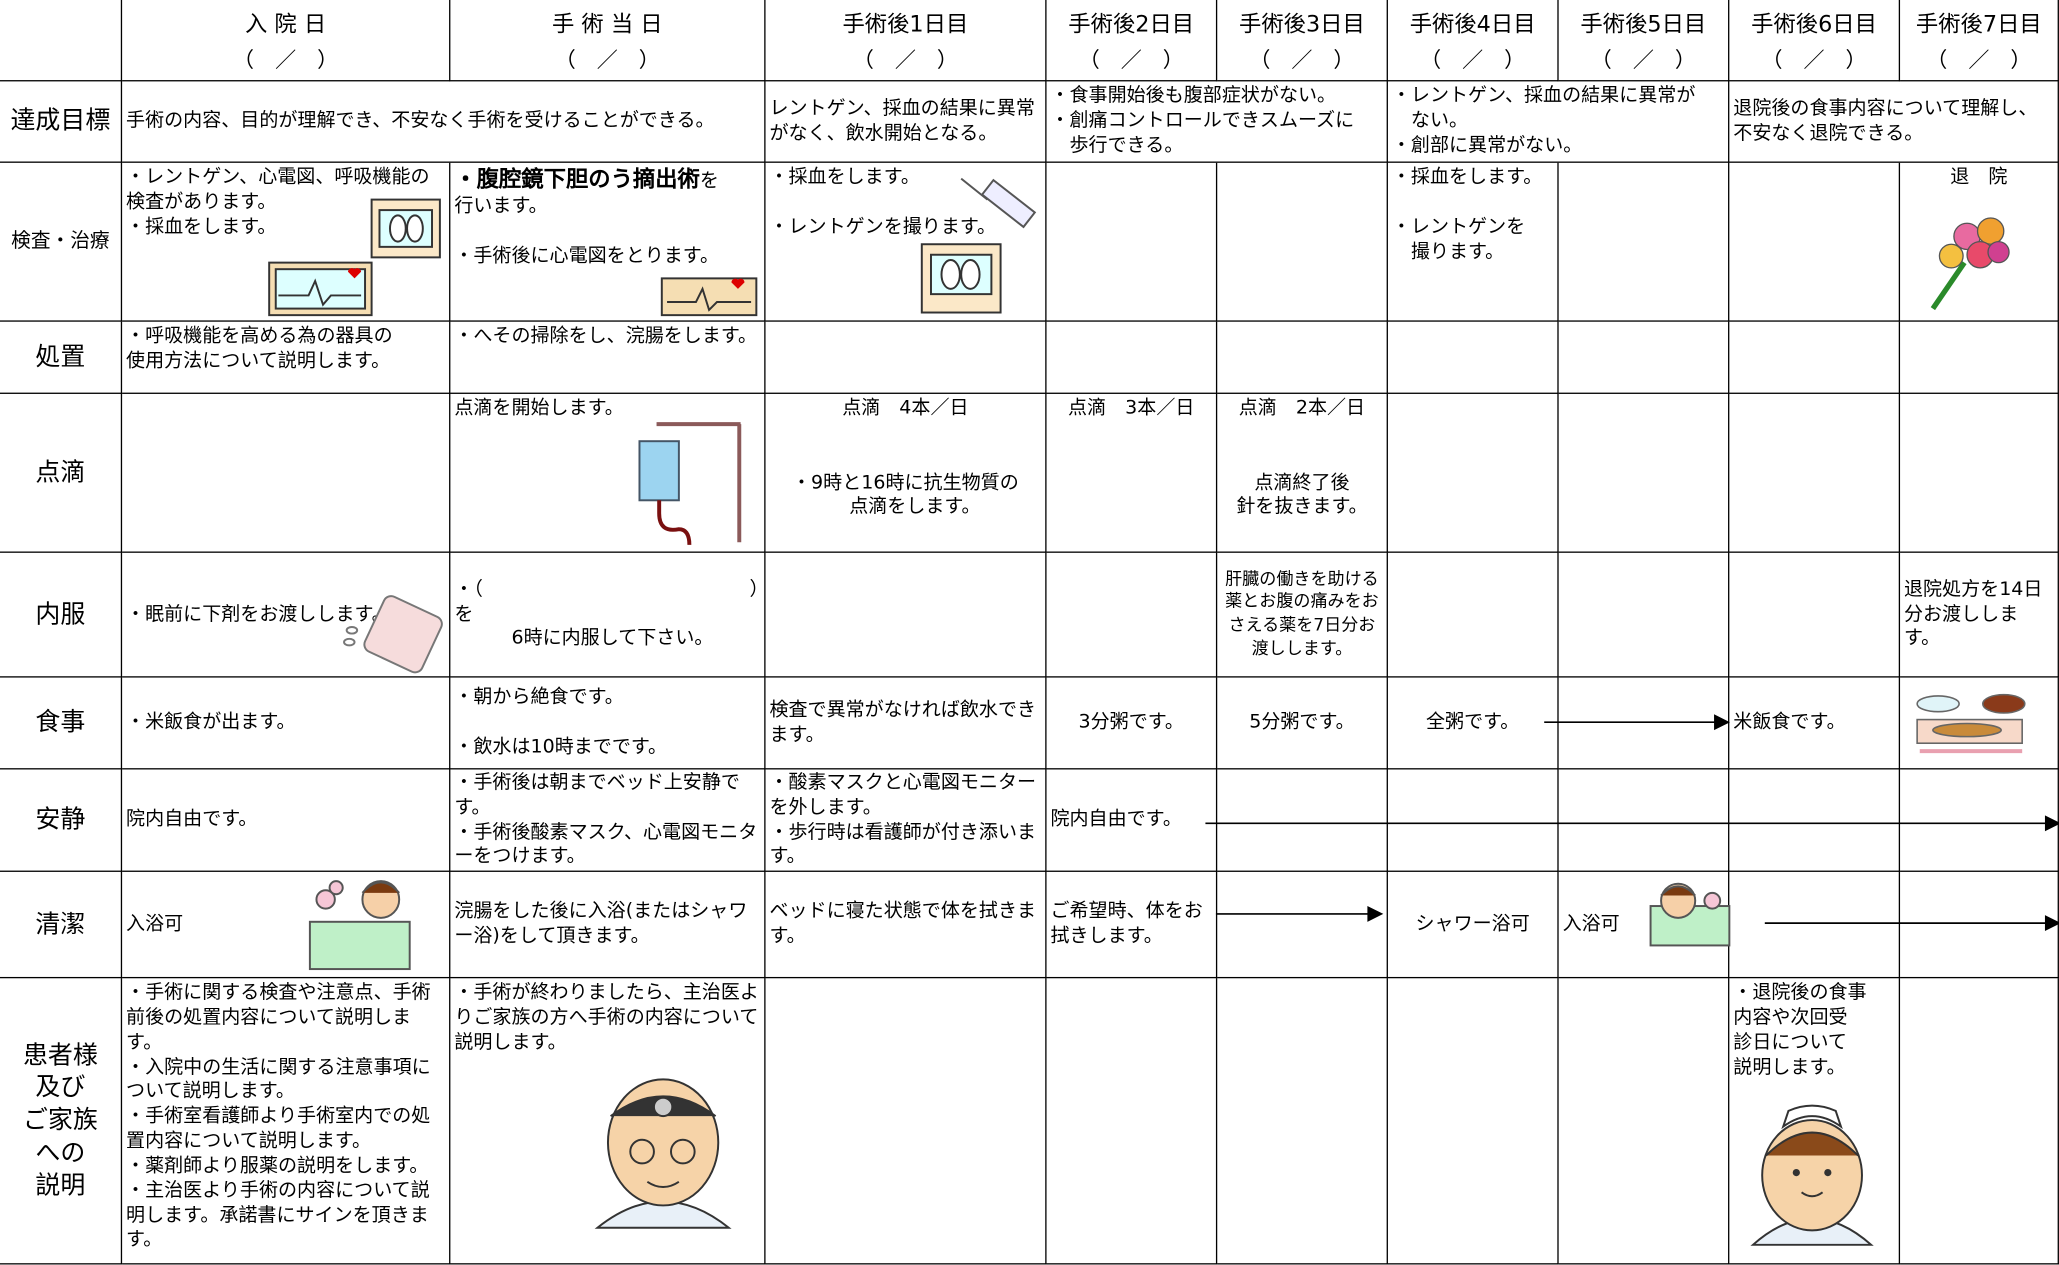 The height and width of the screenshot is (1265, 2059). Describe the element at coordinates (61, 41) in the screenshot. I see `corner-cell` at that location.